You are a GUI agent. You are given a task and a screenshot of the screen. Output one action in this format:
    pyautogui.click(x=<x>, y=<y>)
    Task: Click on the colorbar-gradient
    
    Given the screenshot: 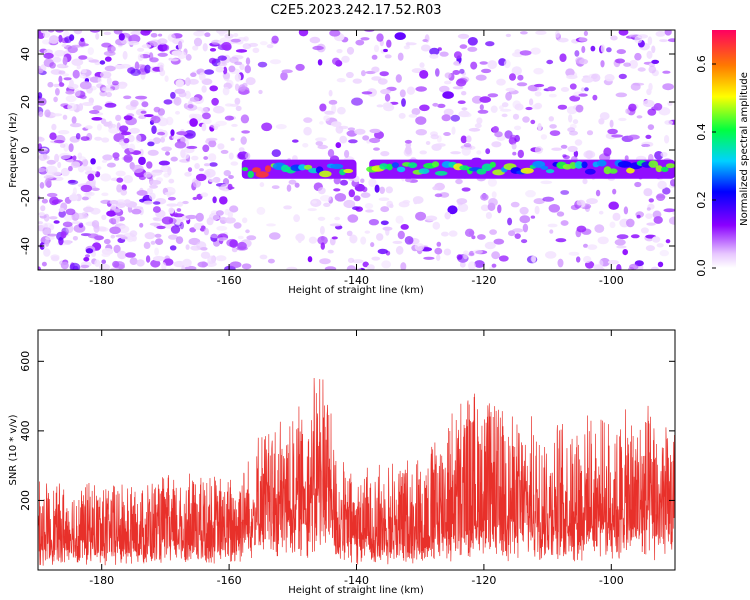 What is the action you would take?
    pyautogui.click(x=724, y=149)
    